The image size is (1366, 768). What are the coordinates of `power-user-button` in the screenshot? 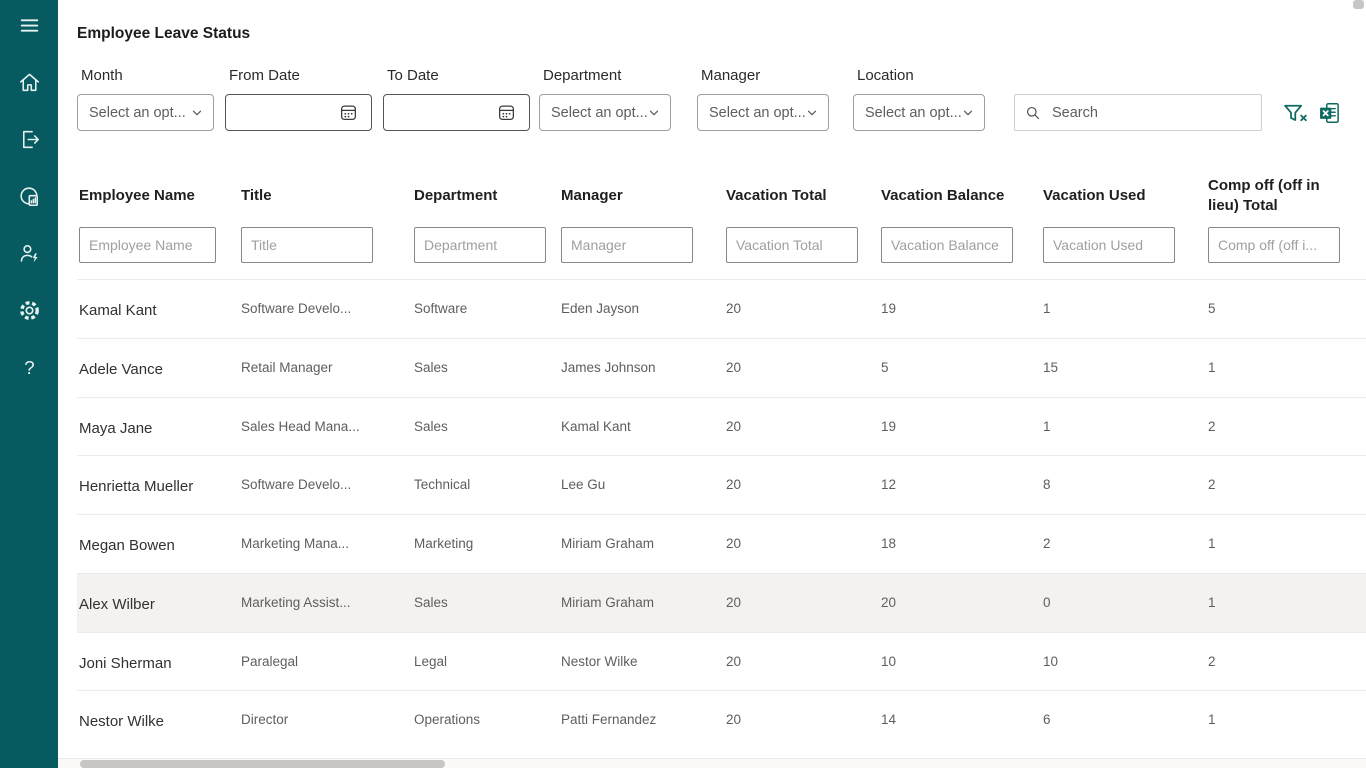 It's located at (29, 253).